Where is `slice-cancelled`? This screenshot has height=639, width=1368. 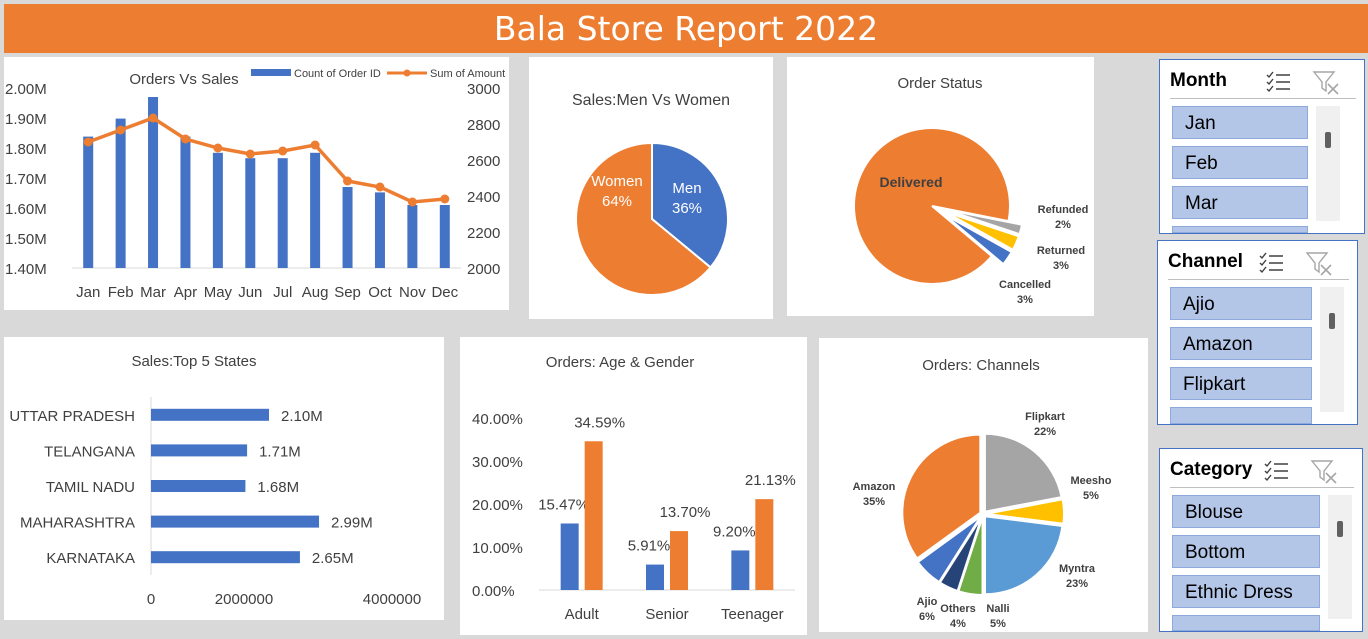 slice-cancelled is located at coordinates (977, 239).